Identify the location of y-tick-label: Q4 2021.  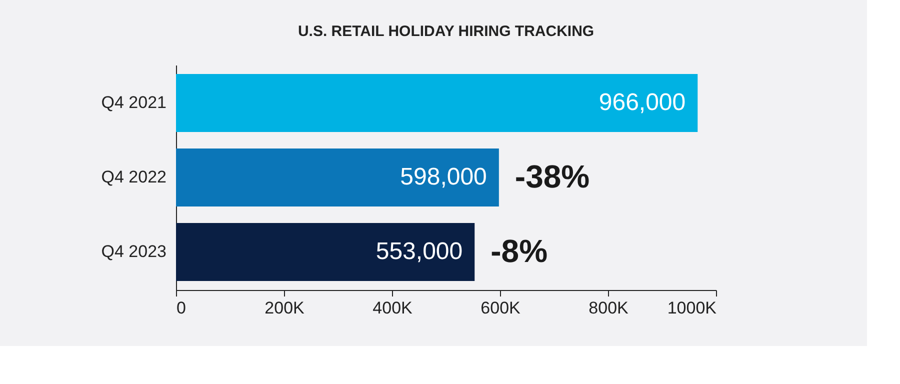
(133, 102).